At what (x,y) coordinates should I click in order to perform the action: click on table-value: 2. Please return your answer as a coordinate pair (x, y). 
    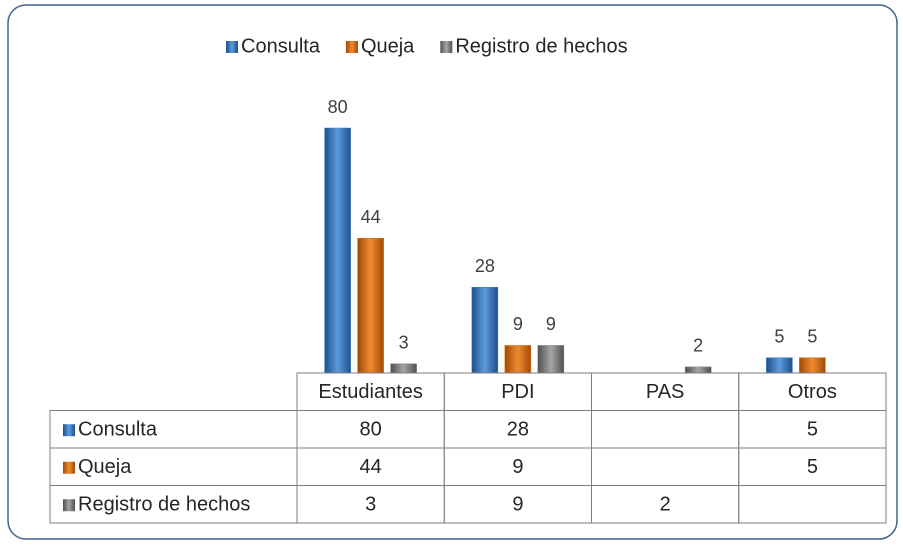
    Looking at the image, I should click on (665, 505).